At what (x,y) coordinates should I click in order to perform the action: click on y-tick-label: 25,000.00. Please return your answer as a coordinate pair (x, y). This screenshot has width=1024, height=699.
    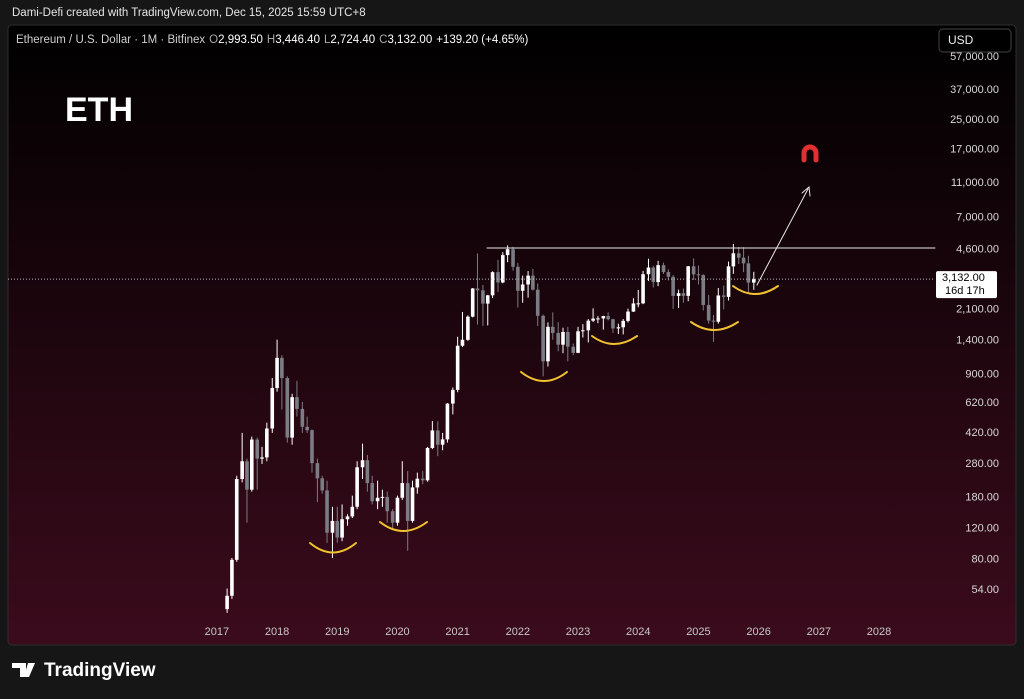
    Looking at the image, I should click on (974, 120).